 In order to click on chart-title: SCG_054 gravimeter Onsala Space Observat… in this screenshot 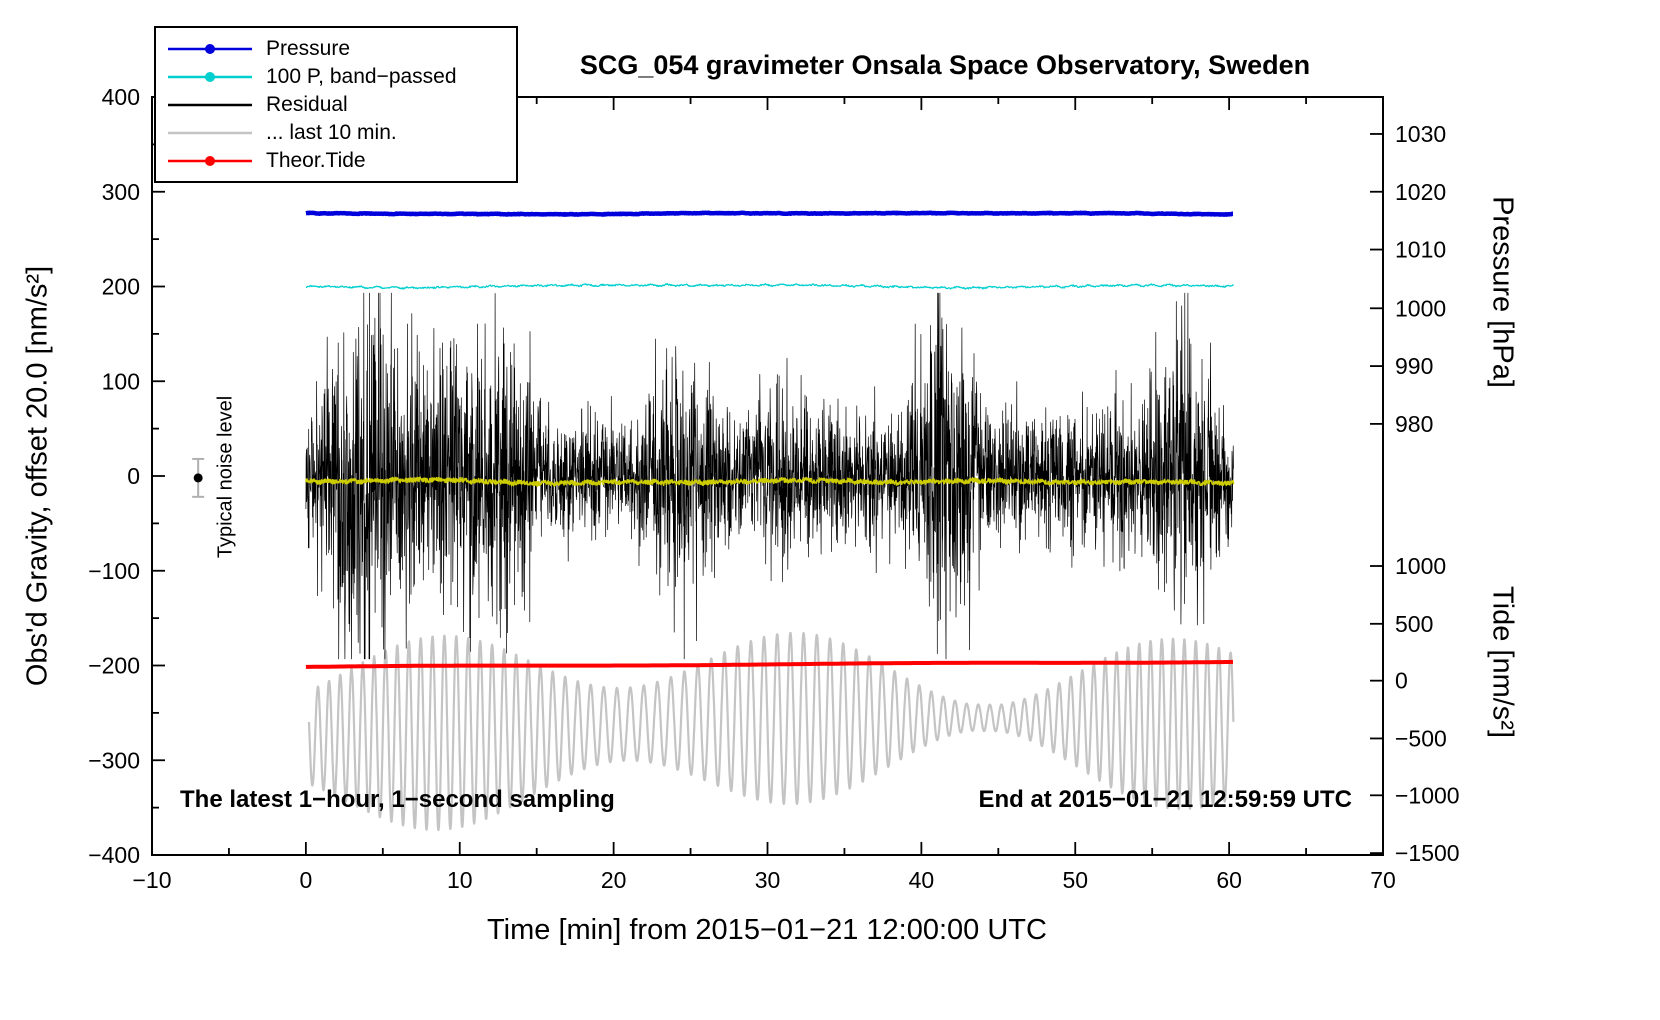, I will do `click(945, 65)`.